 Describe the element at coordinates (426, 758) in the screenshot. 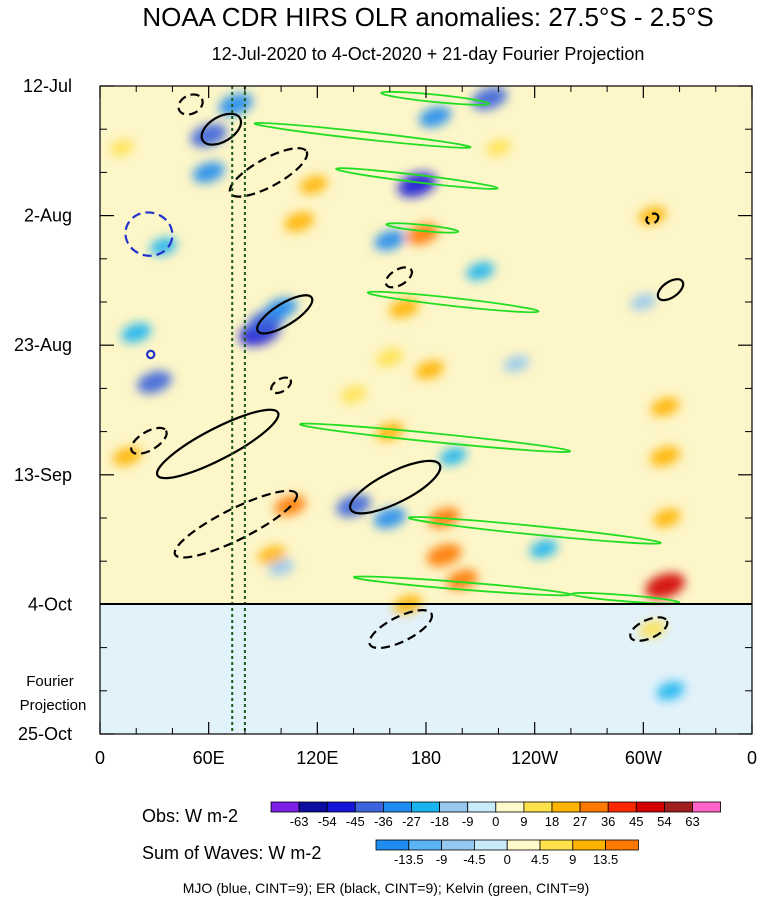

I see `x-tick-label: 180` at that location.